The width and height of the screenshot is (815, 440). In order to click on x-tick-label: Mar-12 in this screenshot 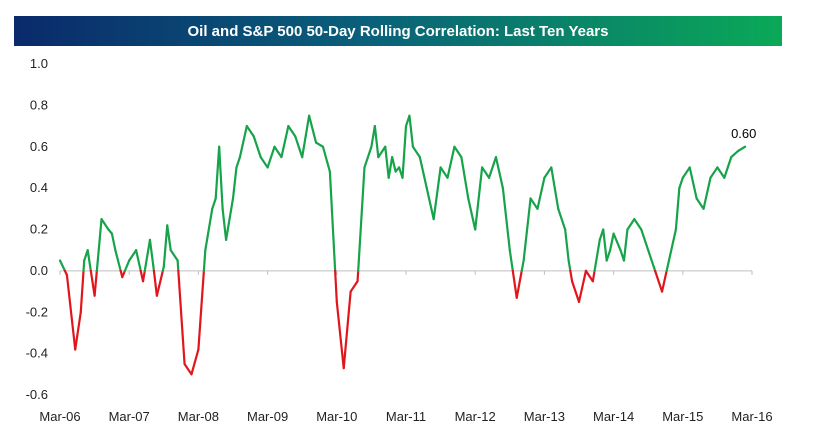, I will do `click(475, 416)`.